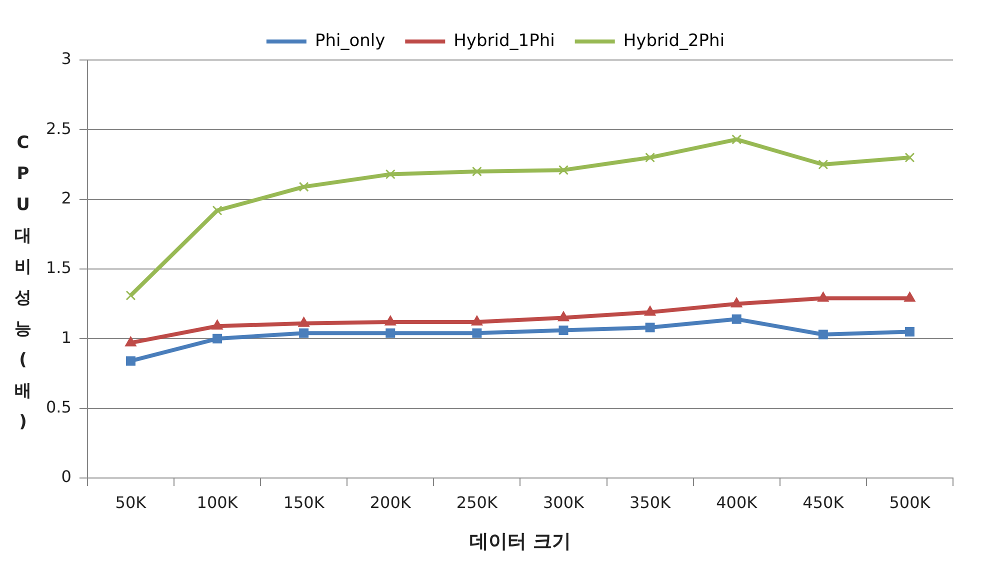 The width and height of the screenshot is (987, 567). I want to click on legend-label: Hybrid_1Phi, so click(504, 40).